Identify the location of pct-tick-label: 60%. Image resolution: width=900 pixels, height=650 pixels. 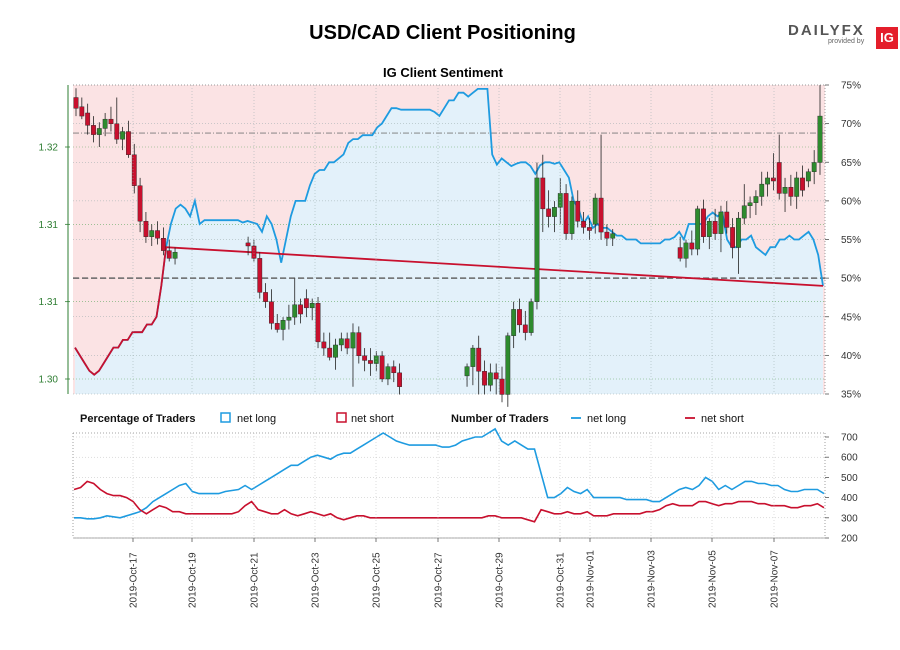
(851, 201).